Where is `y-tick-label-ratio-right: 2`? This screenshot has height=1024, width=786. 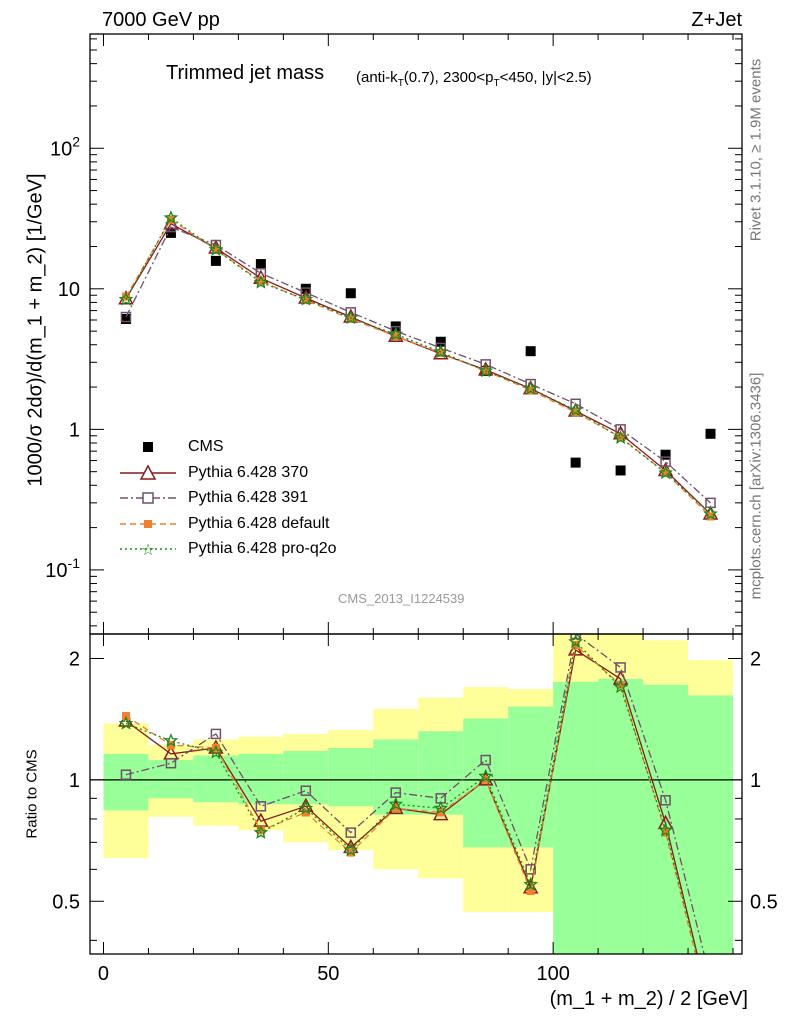 y-tick-label-ratio-right: 2 is located at coordinates (755, 659).